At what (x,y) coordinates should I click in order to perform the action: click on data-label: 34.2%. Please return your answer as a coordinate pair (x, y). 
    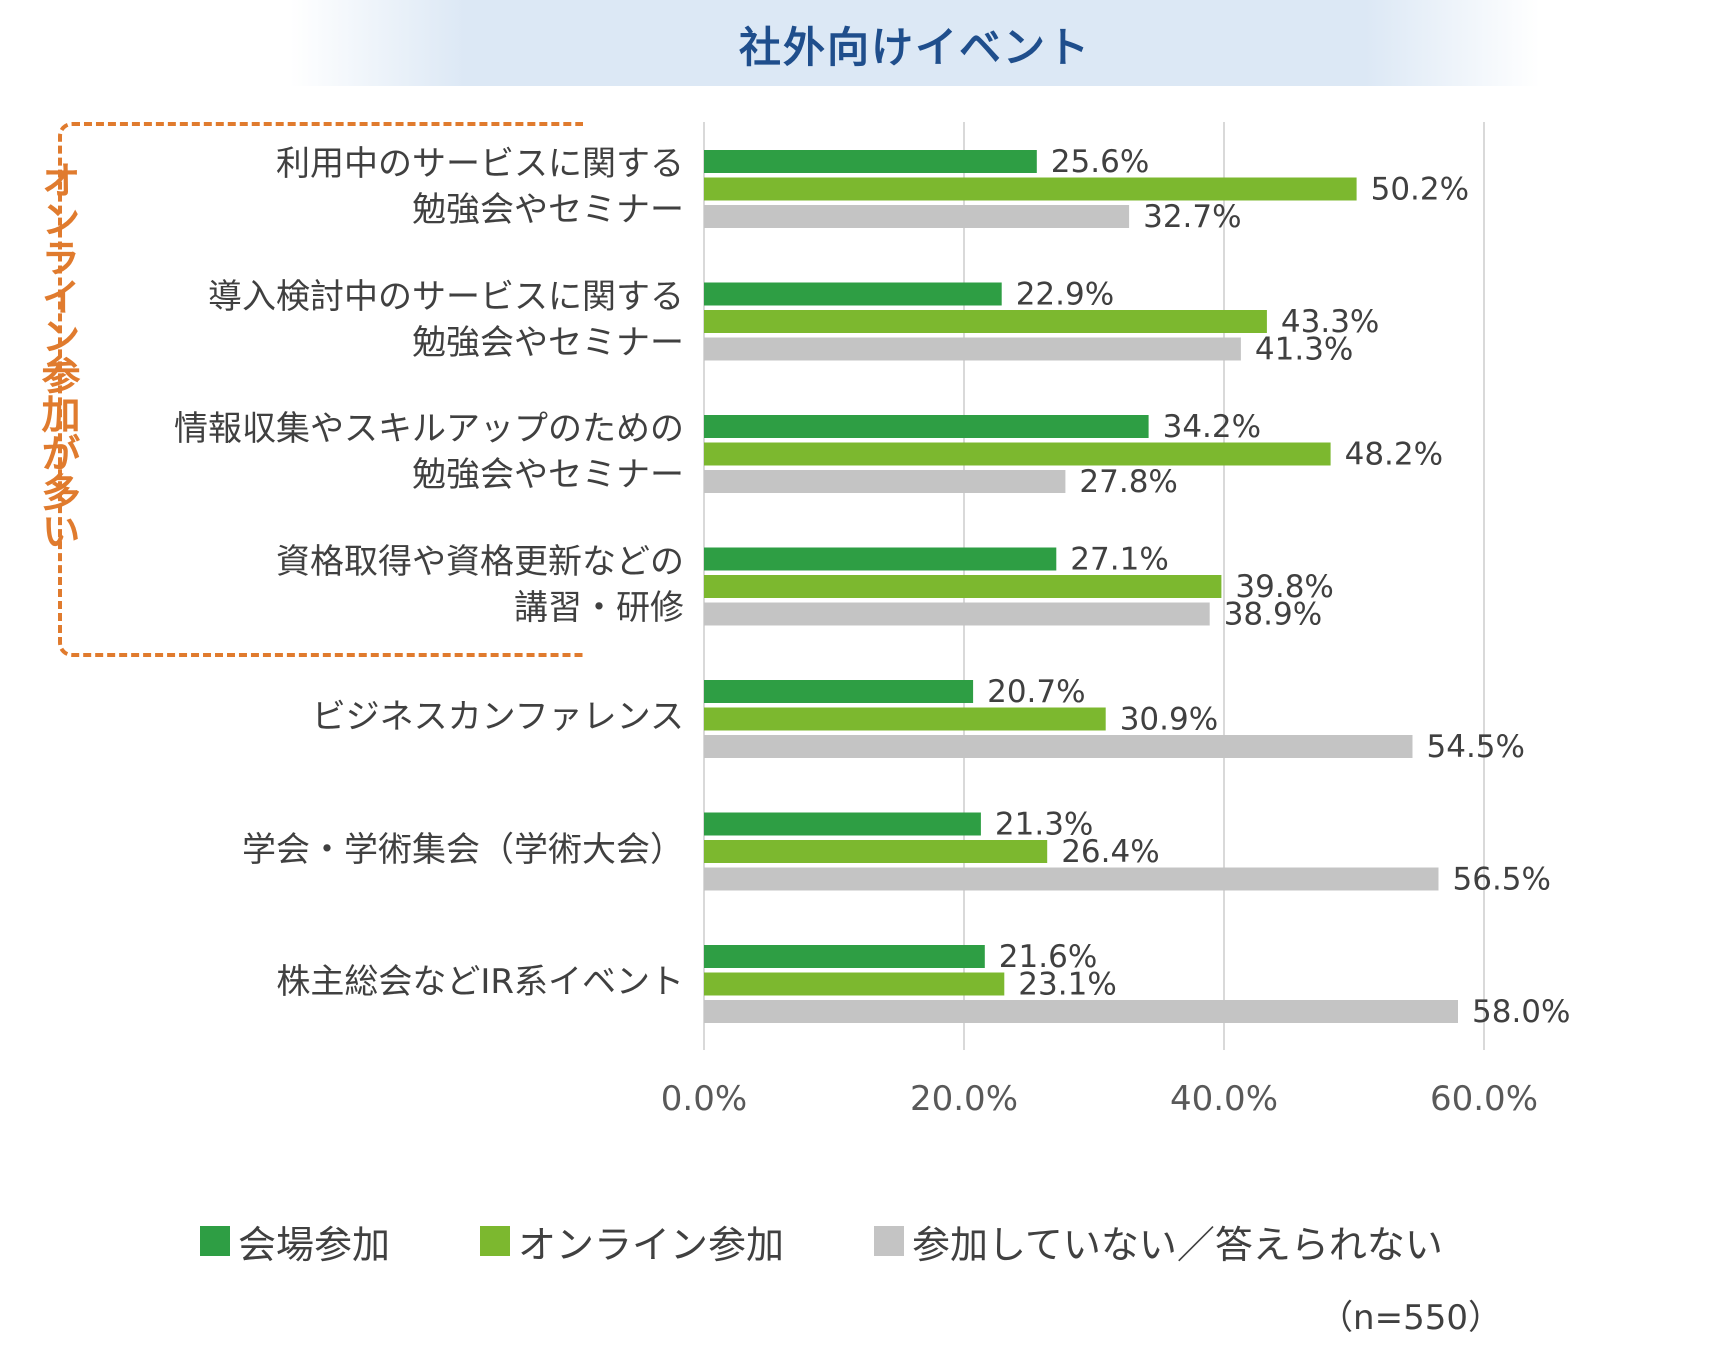
    Looking at the image, I should click on (1212, 427).